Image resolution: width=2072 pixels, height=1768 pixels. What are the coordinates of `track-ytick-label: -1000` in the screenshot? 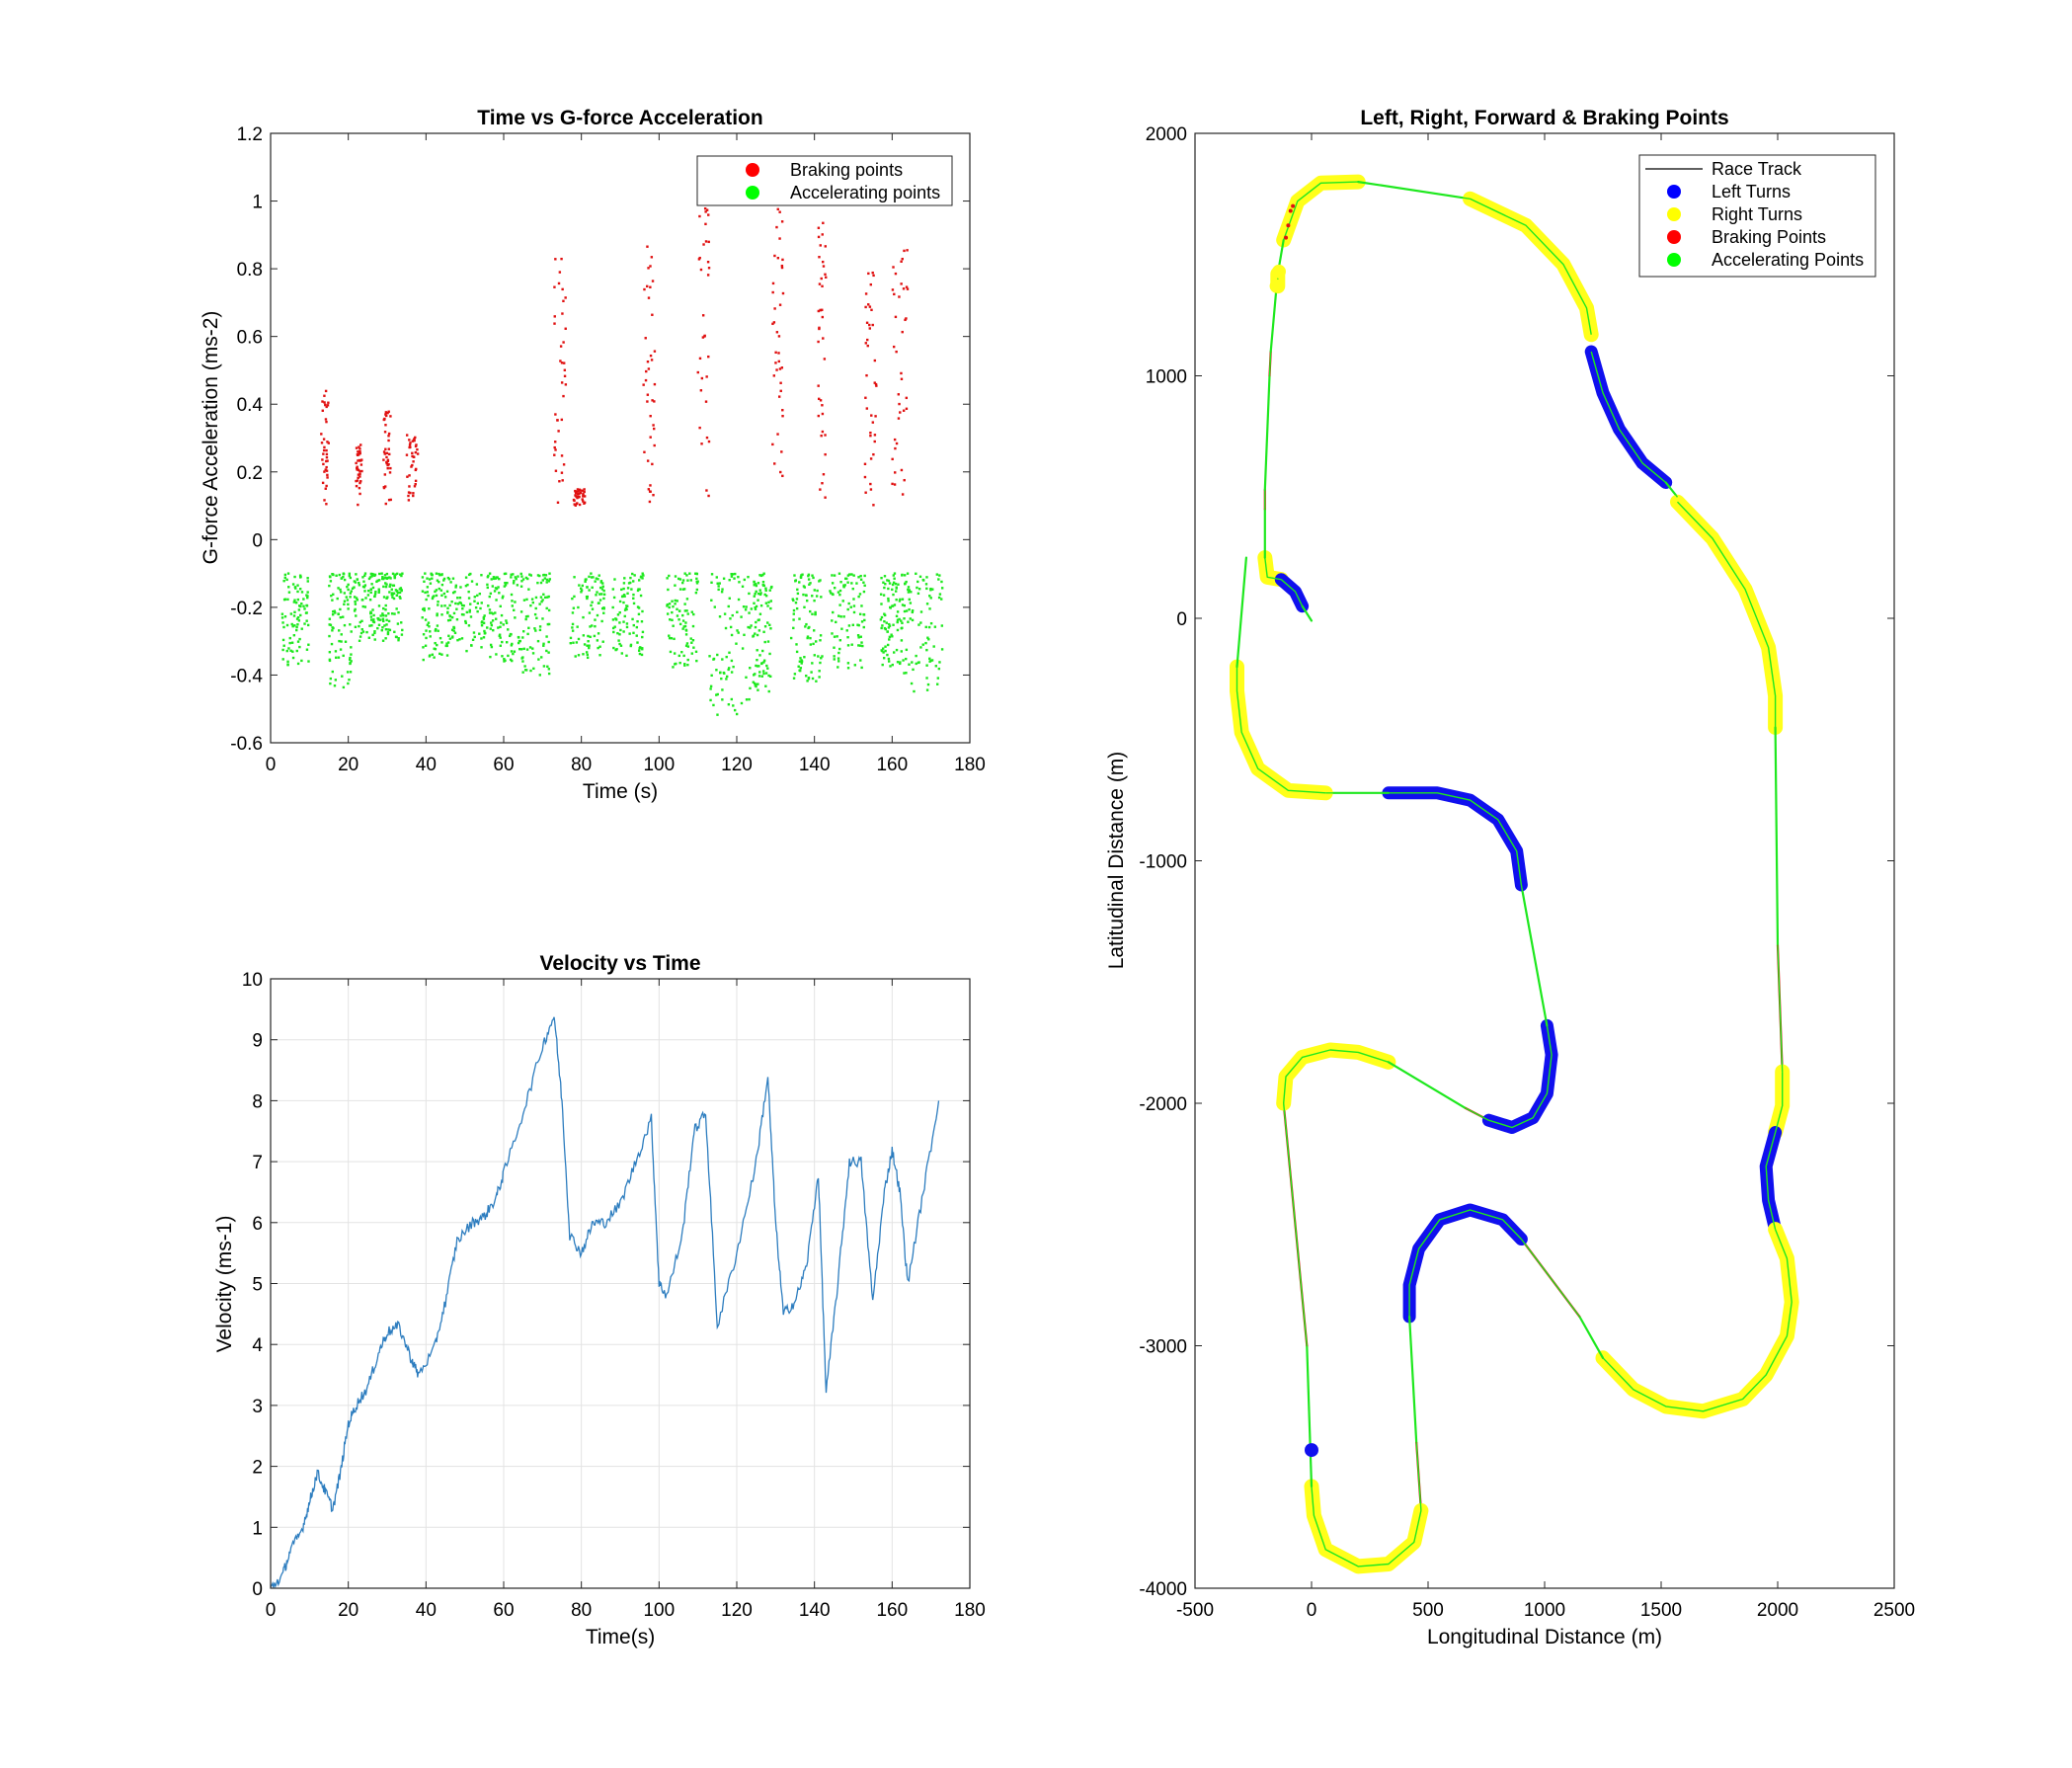 It's located at (1163, 862).